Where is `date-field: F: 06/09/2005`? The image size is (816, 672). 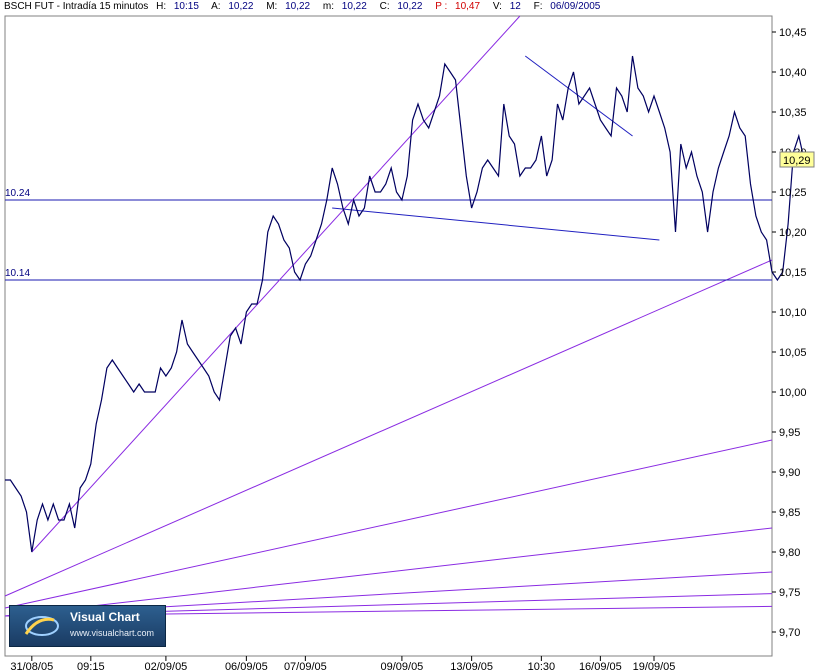 date-field: F: 06/09/2005 is located at coordinates (567, 6).